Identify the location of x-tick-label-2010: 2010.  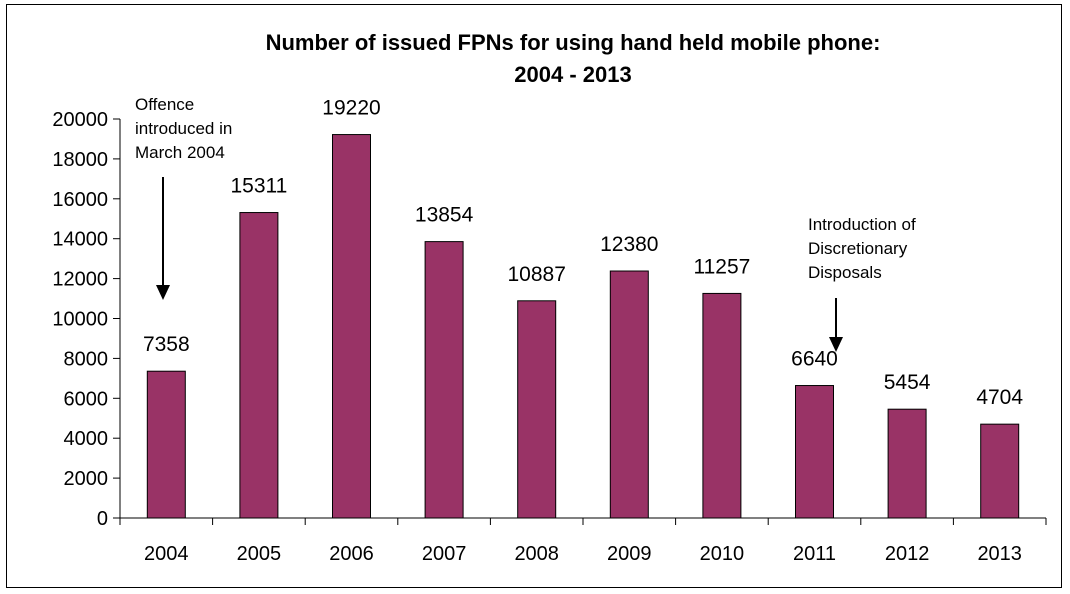
(722, 554).